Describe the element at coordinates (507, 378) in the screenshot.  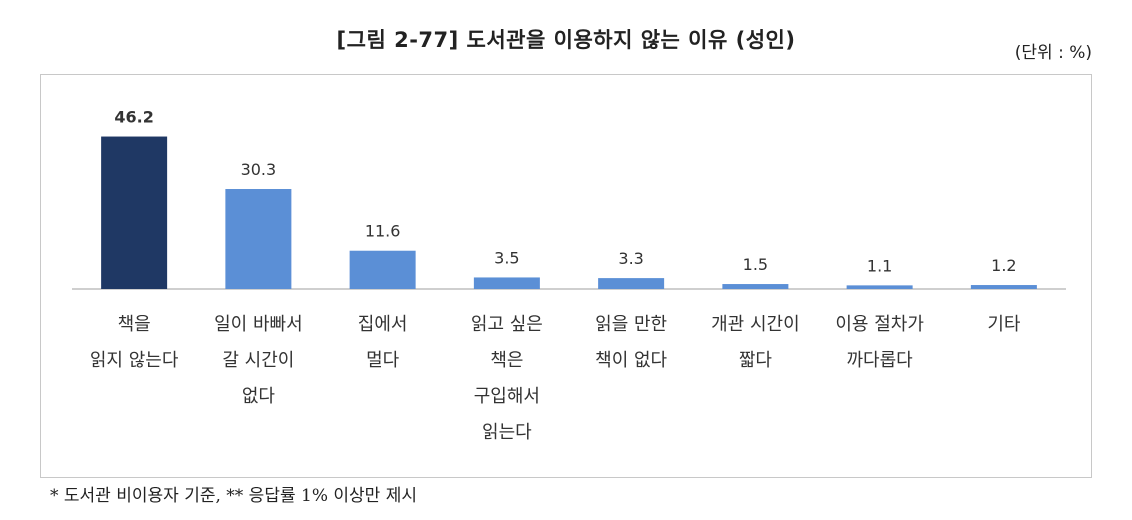
I see `category-label: 읽고 싶은 책은 구입해서 읽는다` at that location.